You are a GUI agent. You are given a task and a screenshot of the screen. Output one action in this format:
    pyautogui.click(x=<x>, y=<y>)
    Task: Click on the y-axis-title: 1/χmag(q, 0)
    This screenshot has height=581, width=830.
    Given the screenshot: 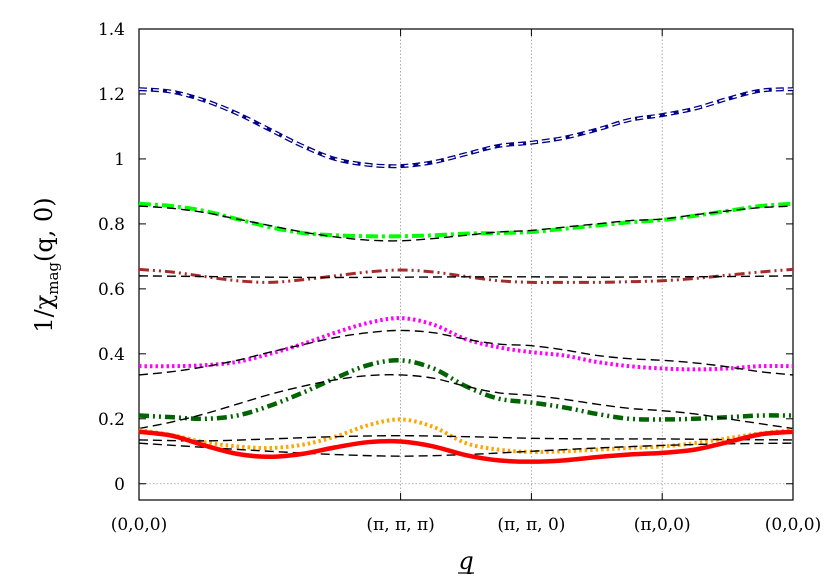 What is the action you would take?
    pyautogui.click(x=46, y=264)
    